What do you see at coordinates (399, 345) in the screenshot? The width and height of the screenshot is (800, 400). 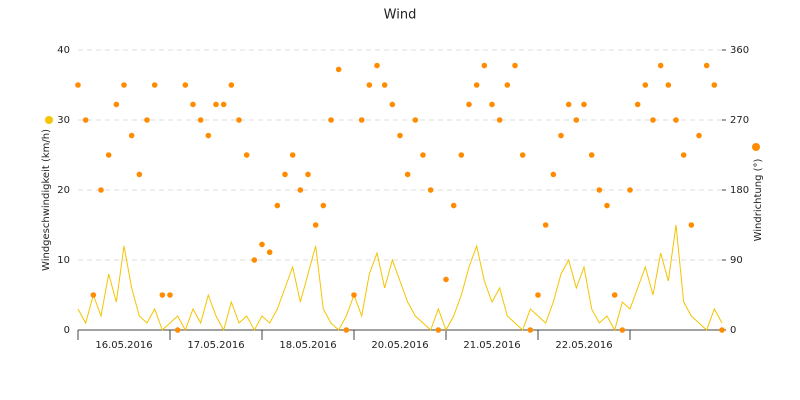 I see `x-tick-label: 20.05.2016` at bounding box center [399, 345].